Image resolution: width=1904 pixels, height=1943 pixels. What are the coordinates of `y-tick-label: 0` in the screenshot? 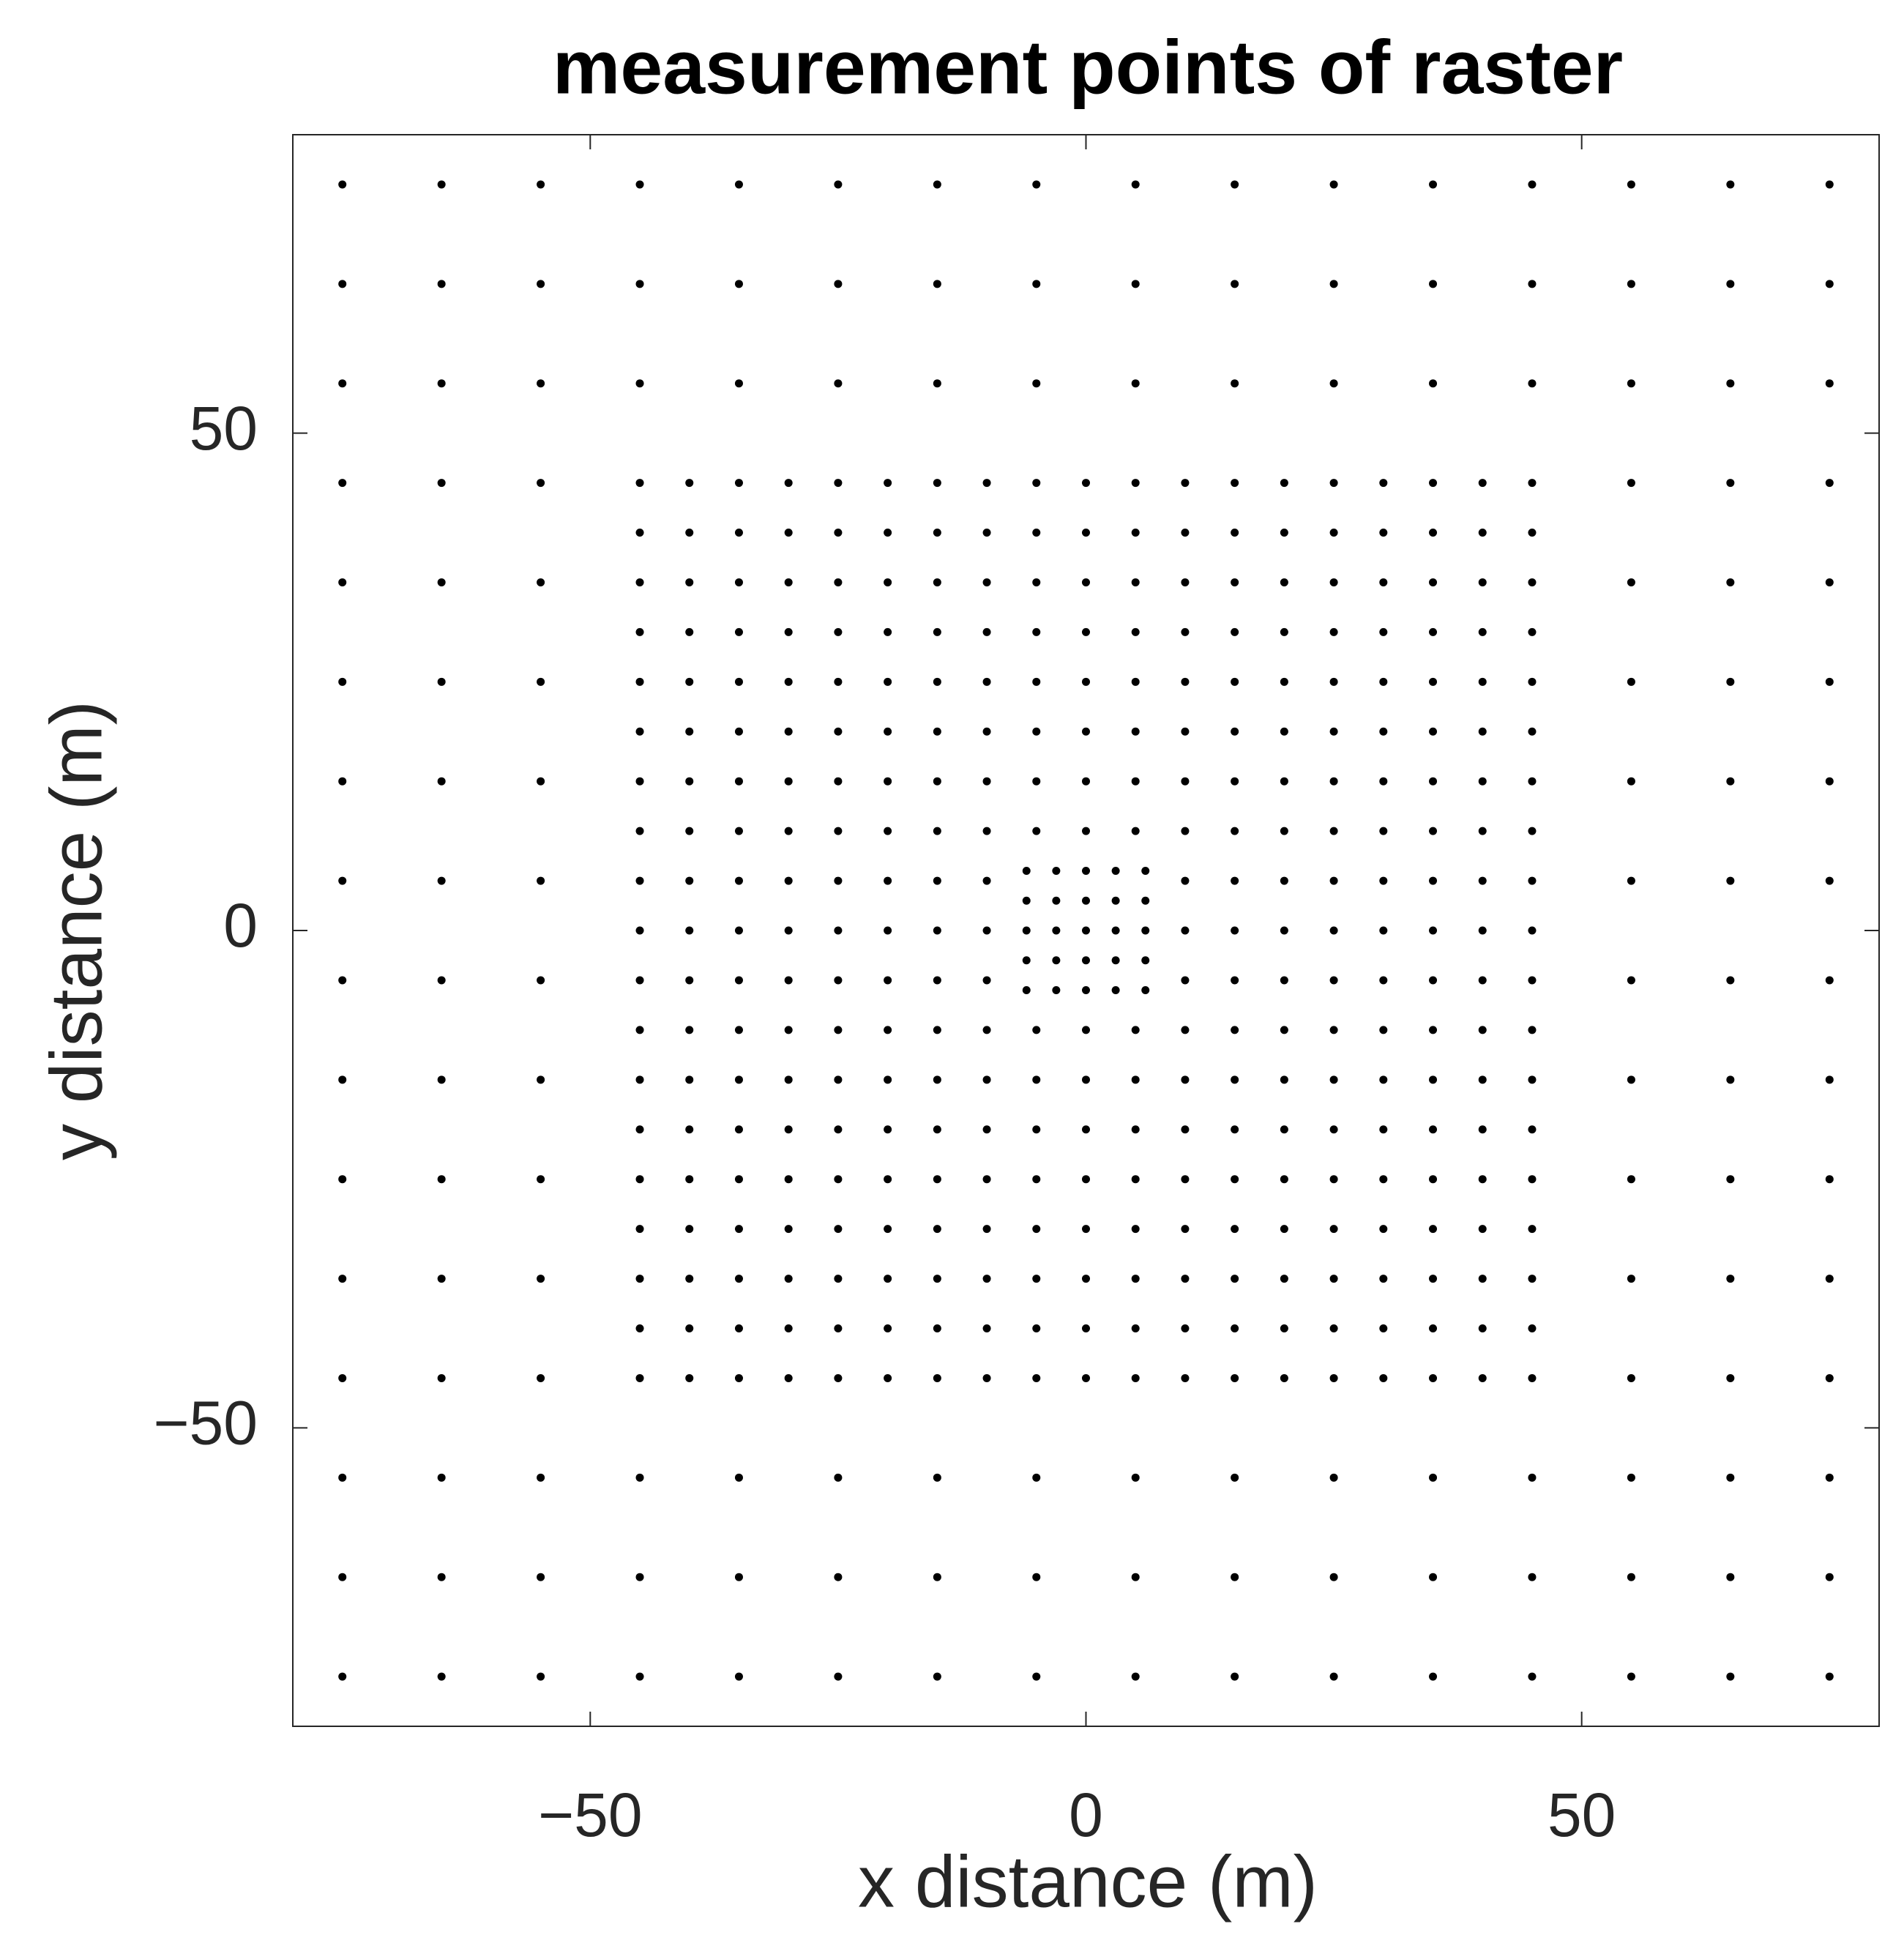 It's located at (240, 925).